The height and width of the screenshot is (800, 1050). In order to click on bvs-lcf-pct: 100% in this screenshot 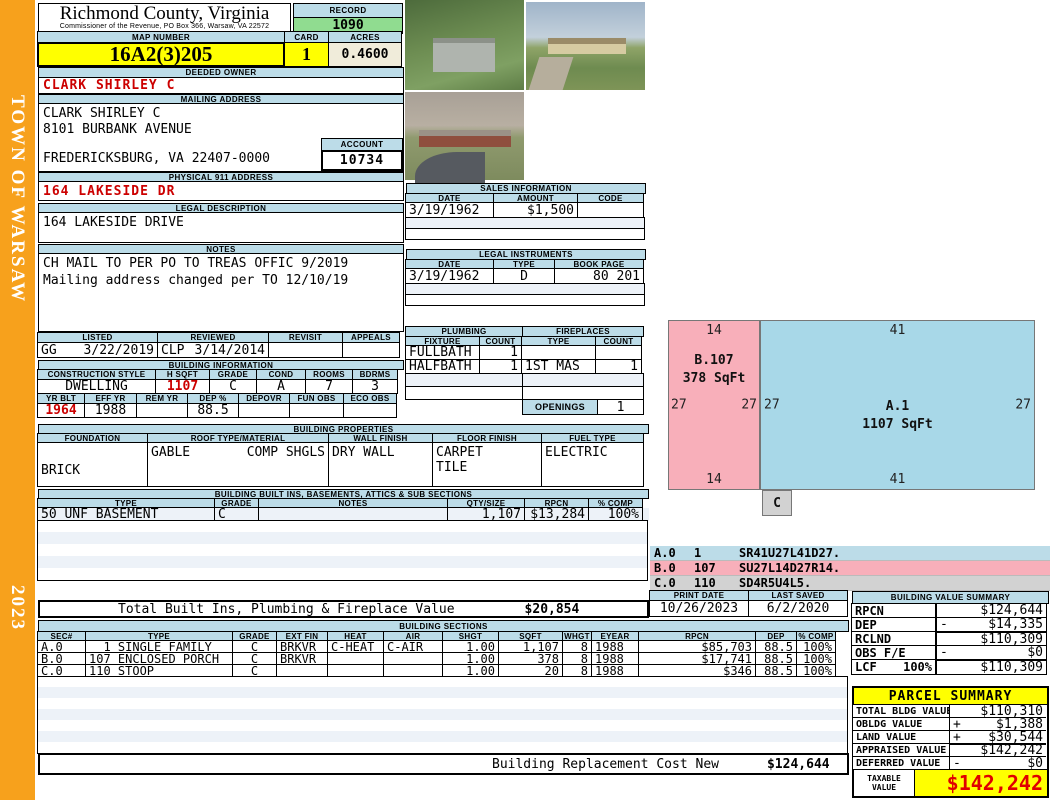, I will do `click(917, 667)`.